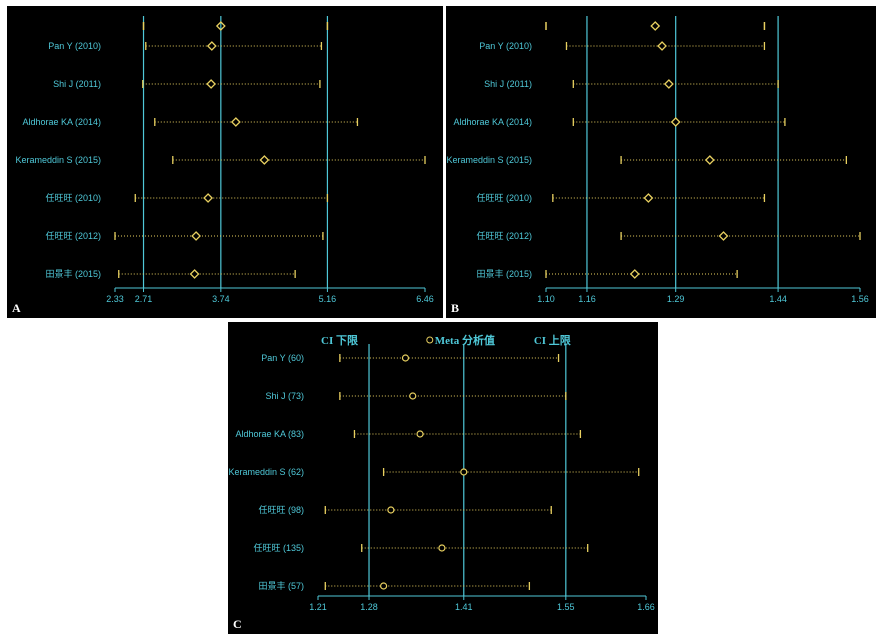  What do you see at coordinates (16, 308) in the screenshot?
I see `panel-label-a: A` at bounding box center [16, 308].